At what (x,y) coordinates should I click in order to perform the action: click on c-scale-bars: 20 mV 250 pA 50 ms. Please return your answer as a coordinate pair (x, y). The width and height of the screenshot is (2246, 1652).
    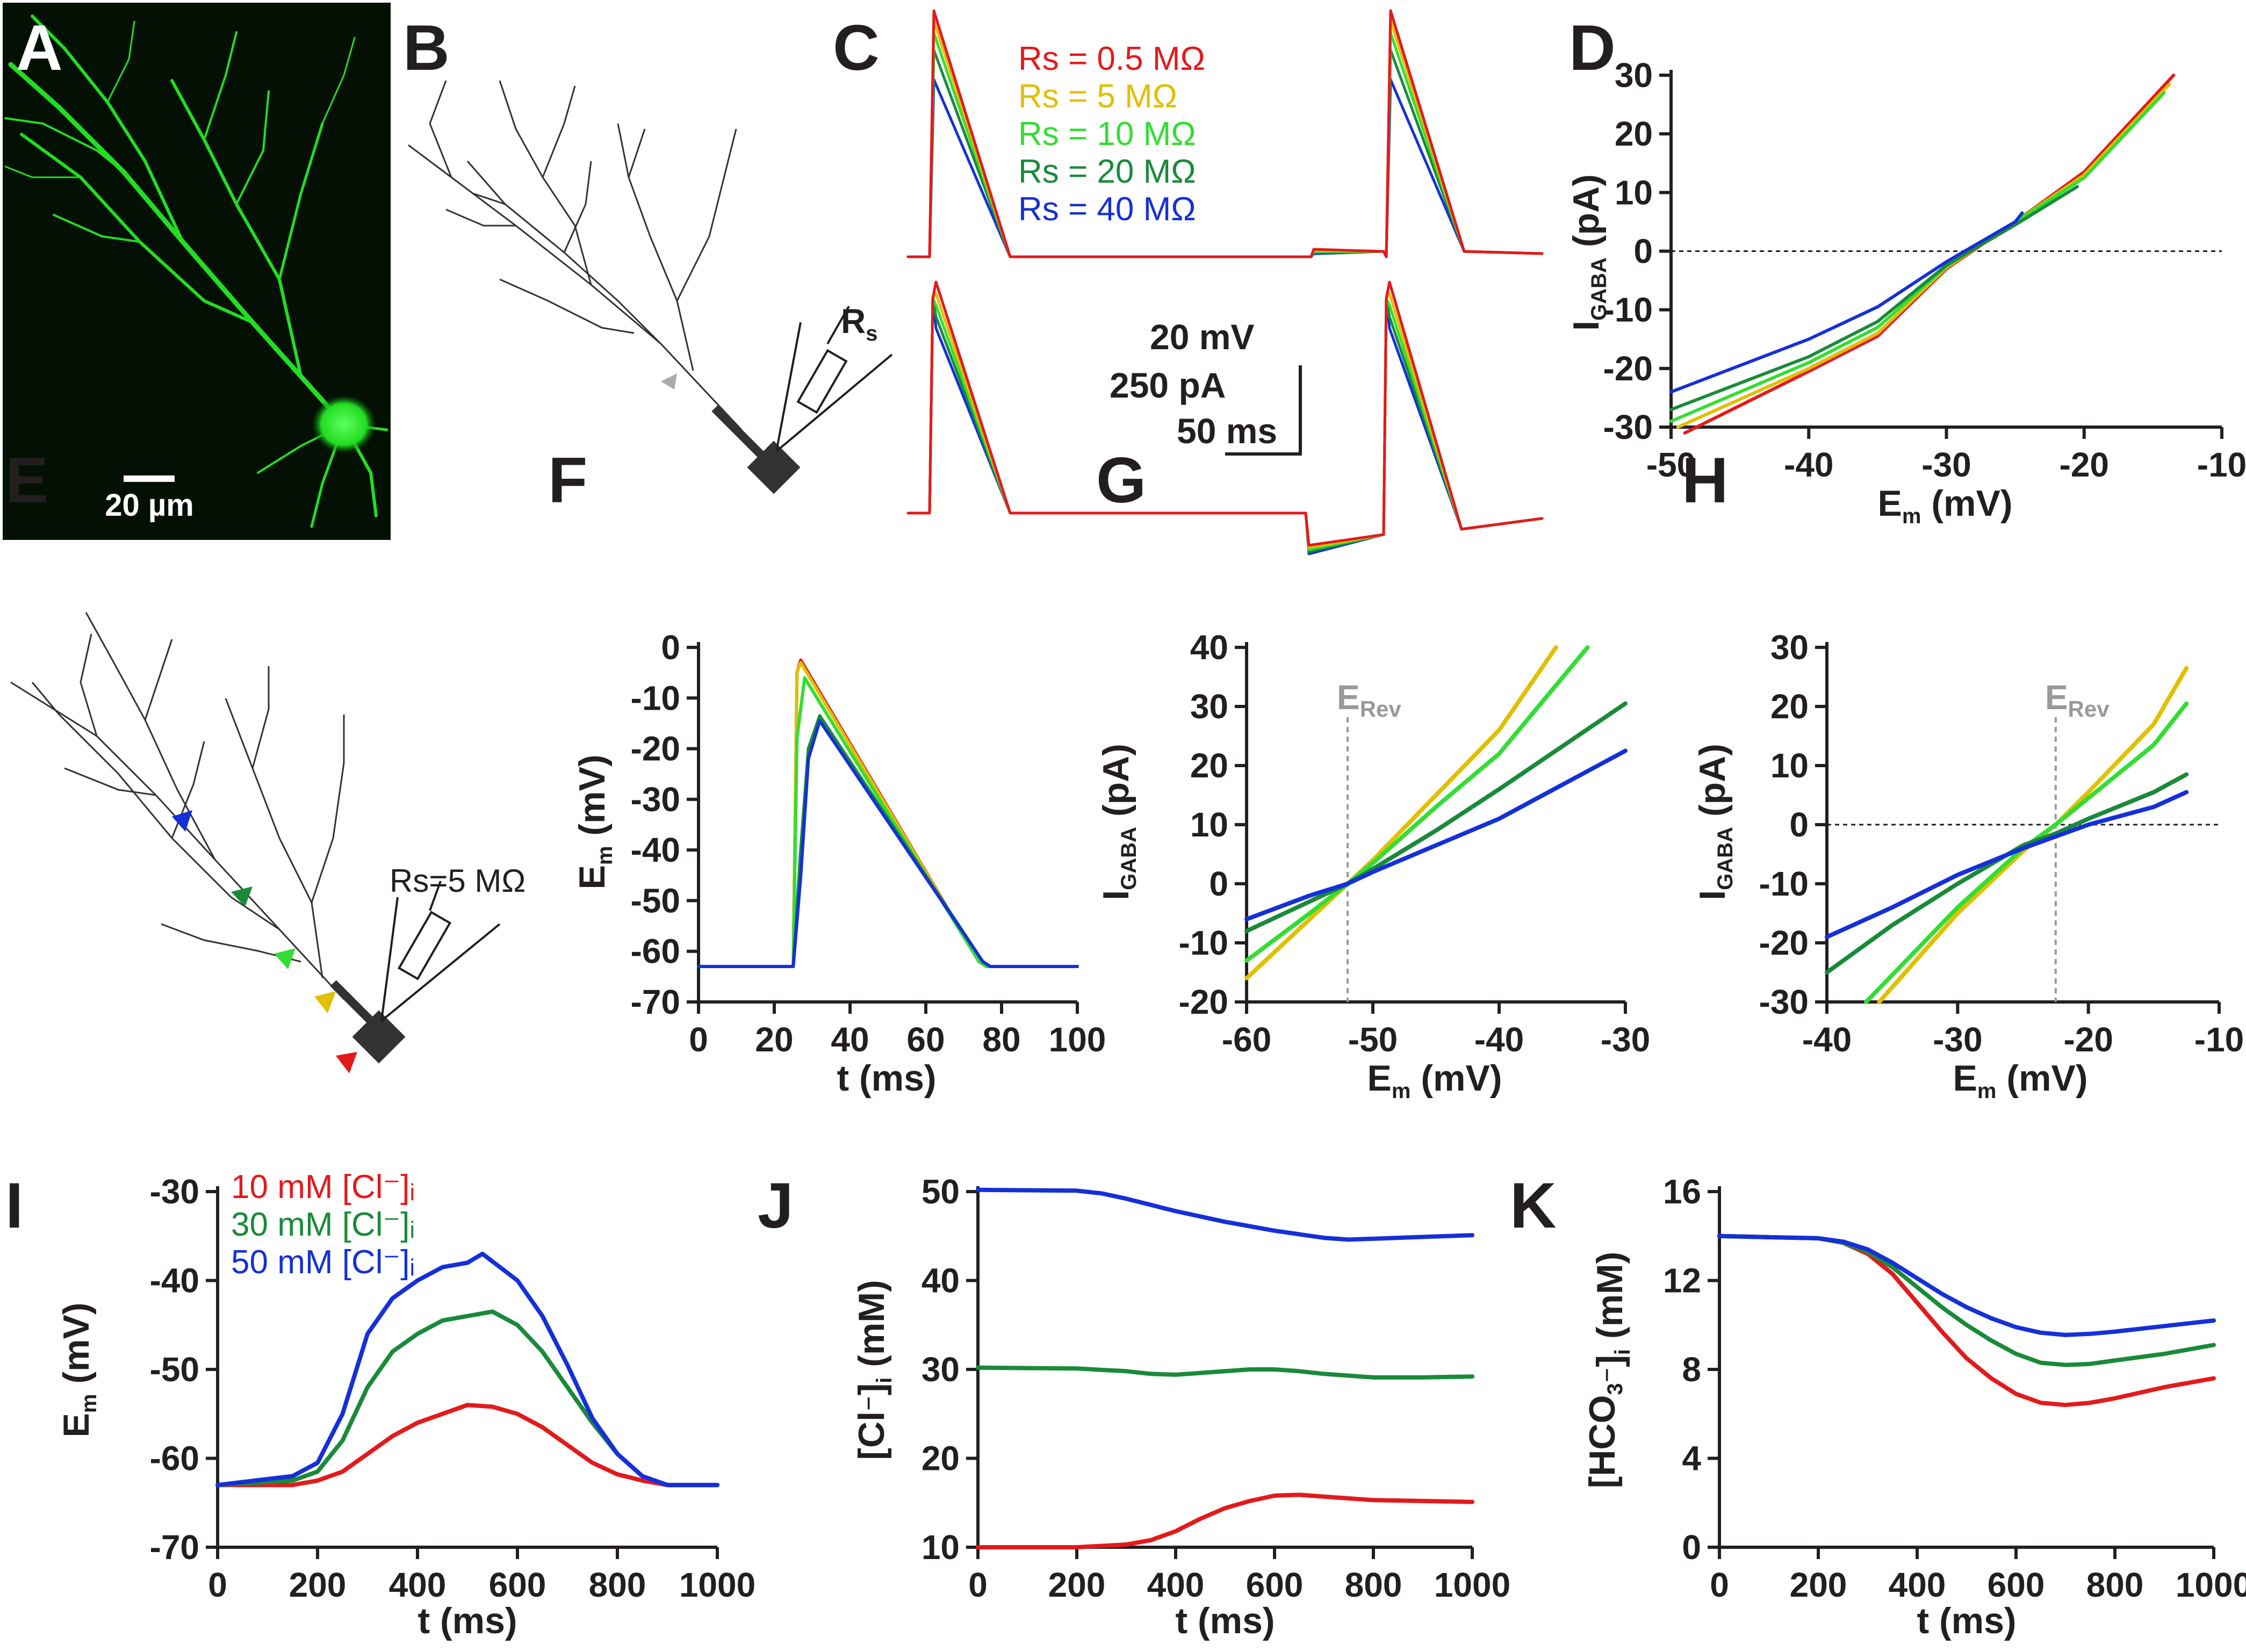
    Looking at the image, I should click on (1206, 386).